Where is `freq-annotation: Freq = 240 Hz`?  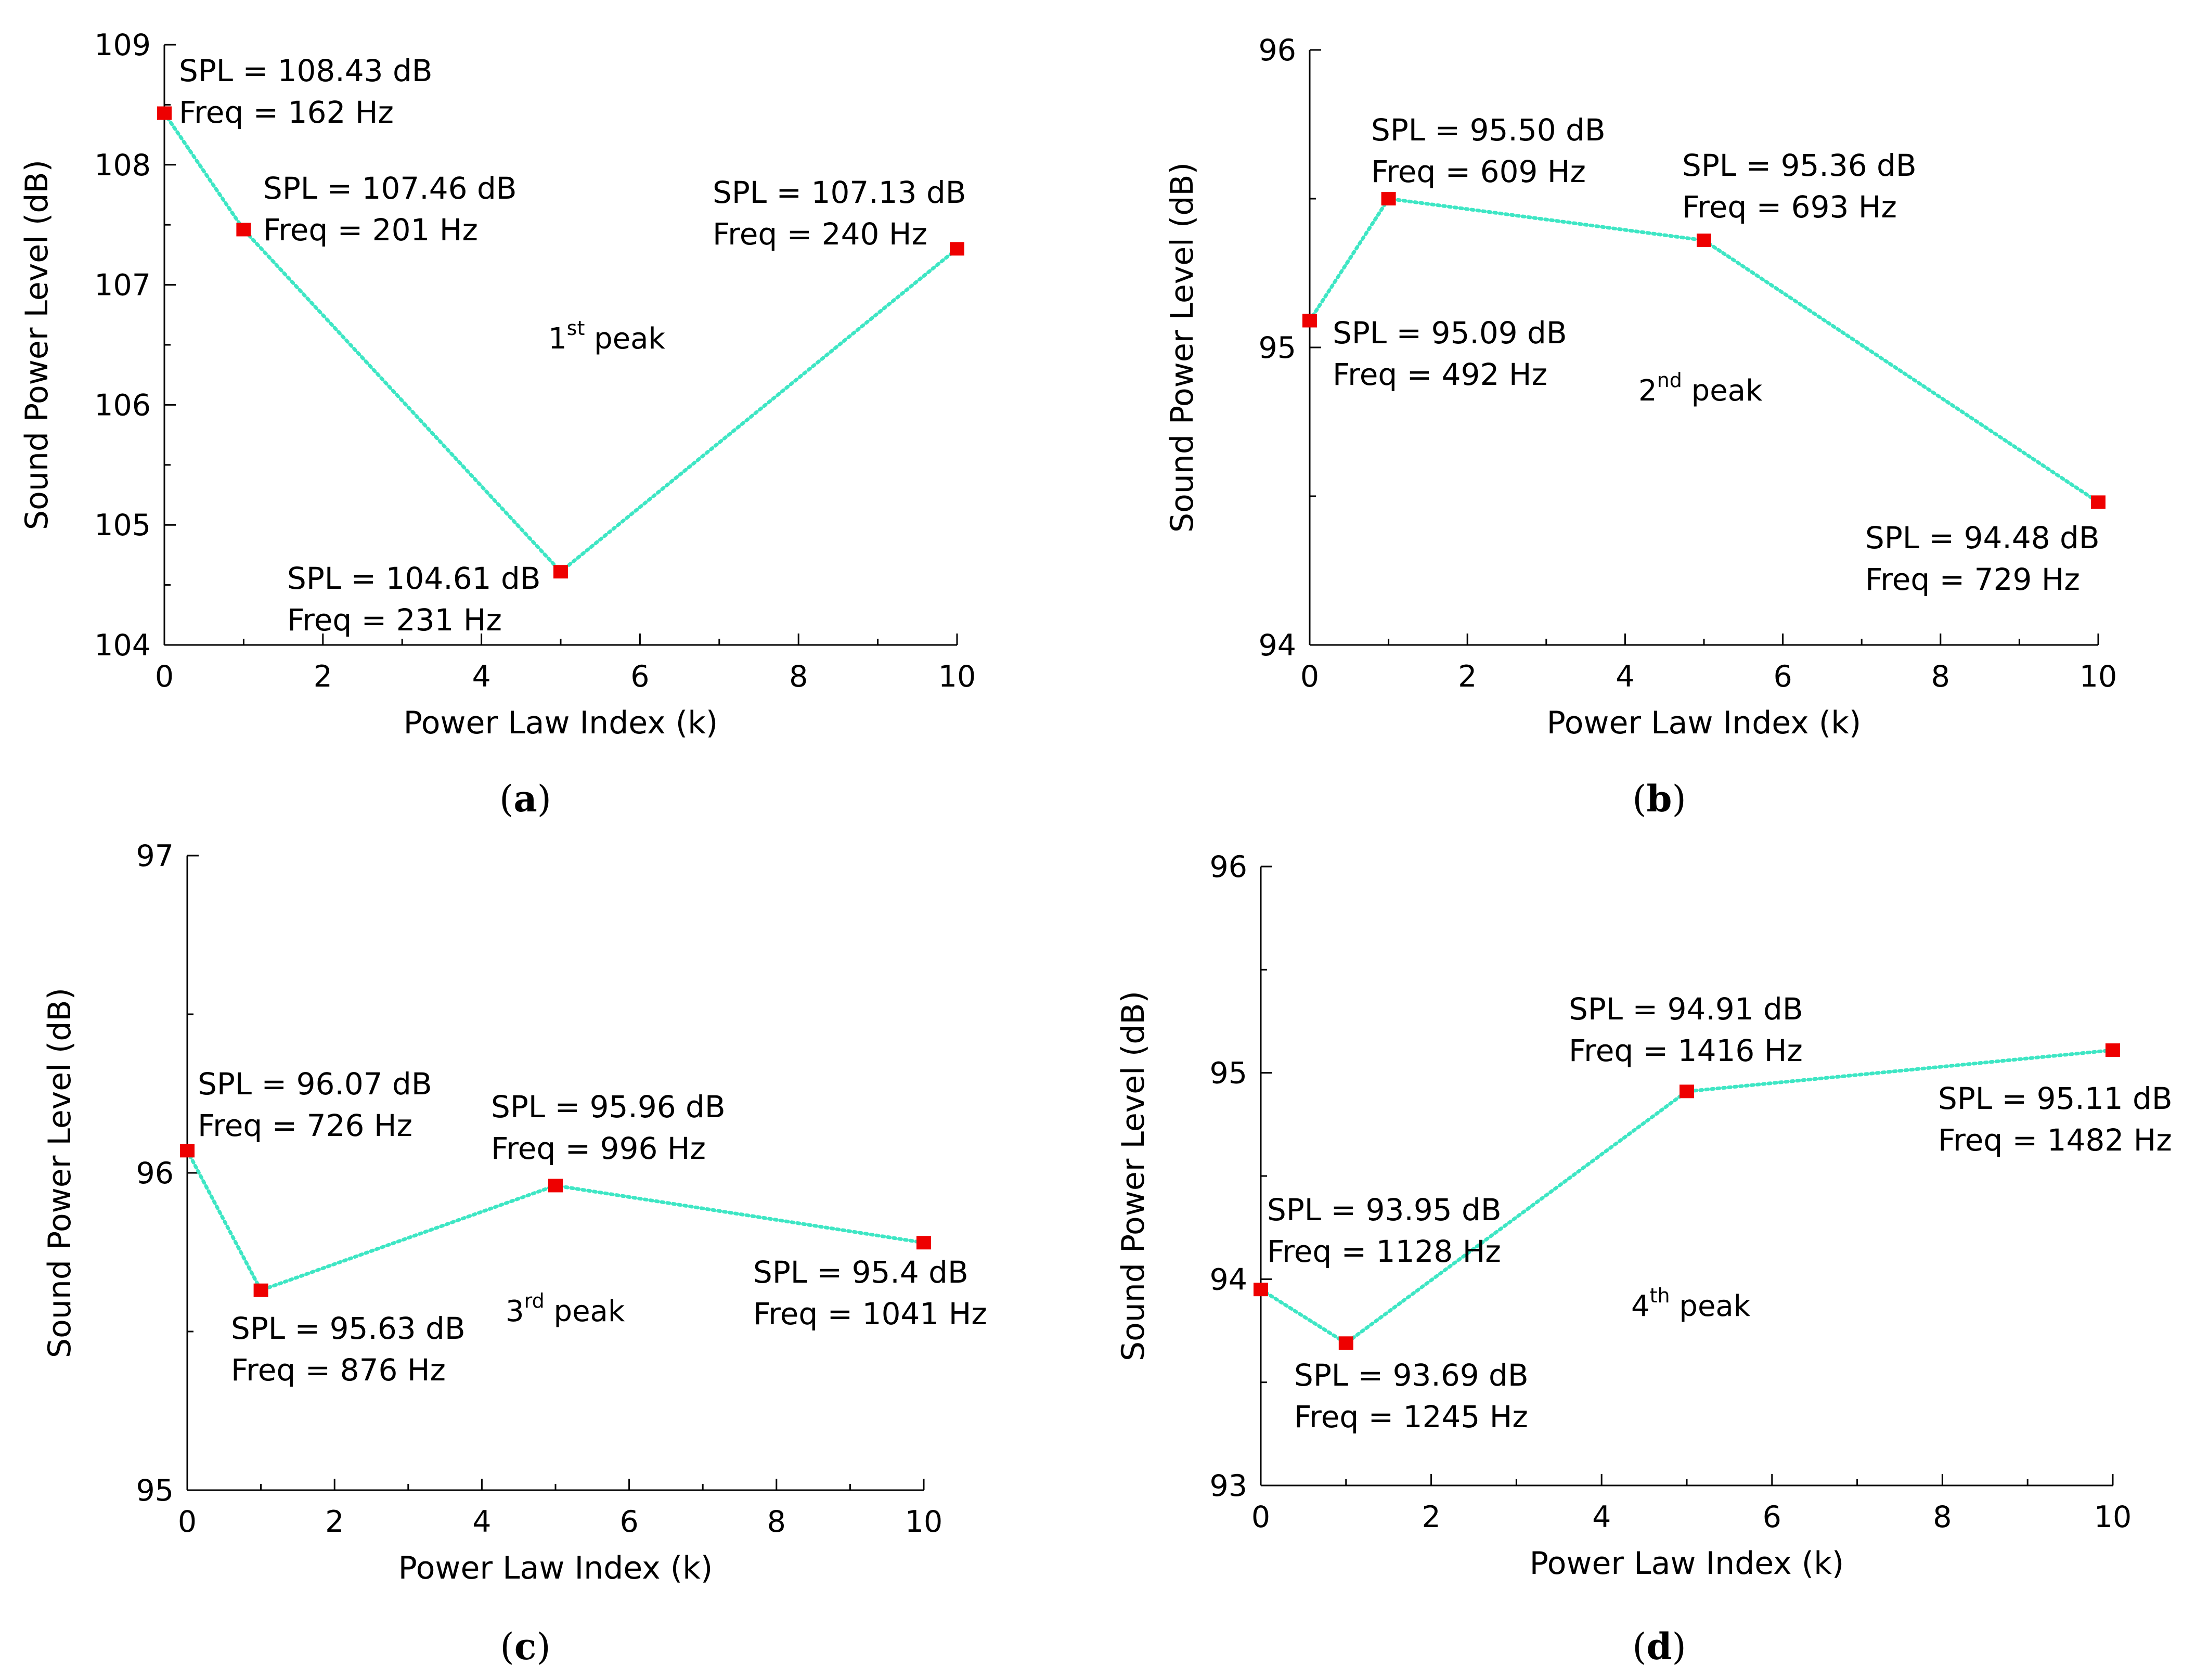 freq-annotation: Freq = 240 Hz is located at coordinates (820, 234).